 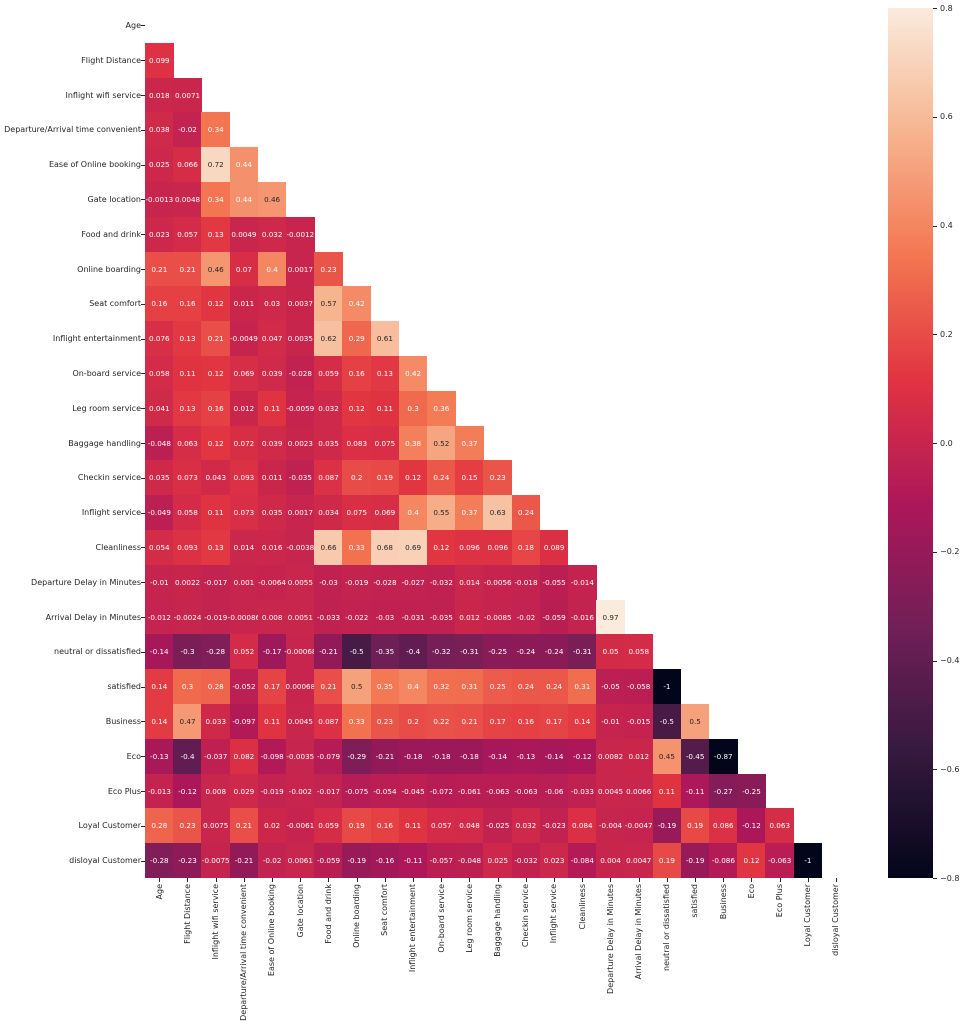 What do you see at coordinates (300, 269) in the screenshot?
I see `heatmap-cell: 0.0017` at bounding box center [300, 269].